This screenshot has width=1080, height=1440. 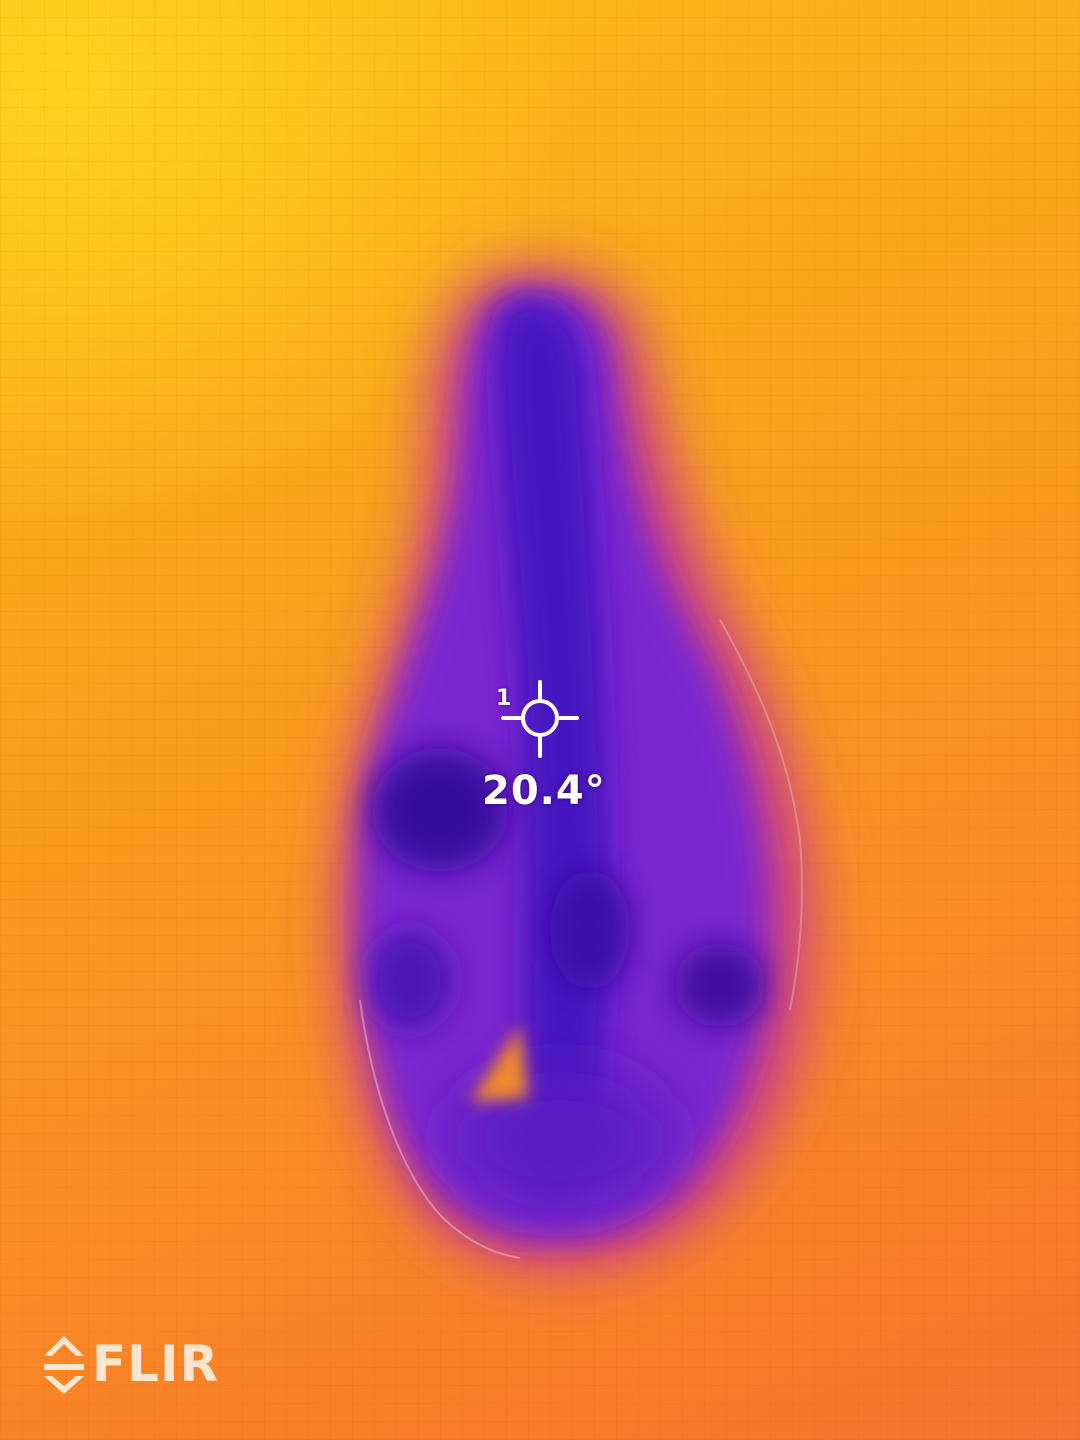 What do you see at coordinates (544, 791) in the screenshot?
I see `spot-temperature-readout: 20.4°` at bounding box center [544, 791].